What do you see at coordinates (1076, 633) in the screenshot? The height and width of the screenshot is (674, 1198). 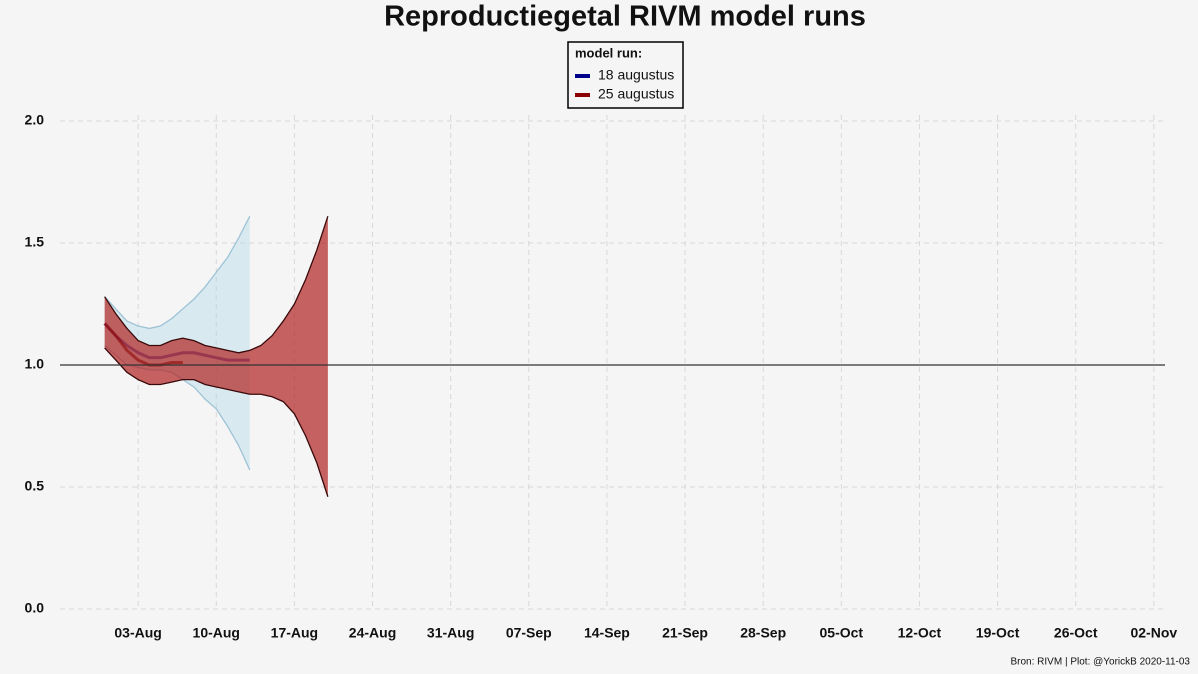 I see `x-tick-label: 26-Oct` at bounding box center [1076, 633].